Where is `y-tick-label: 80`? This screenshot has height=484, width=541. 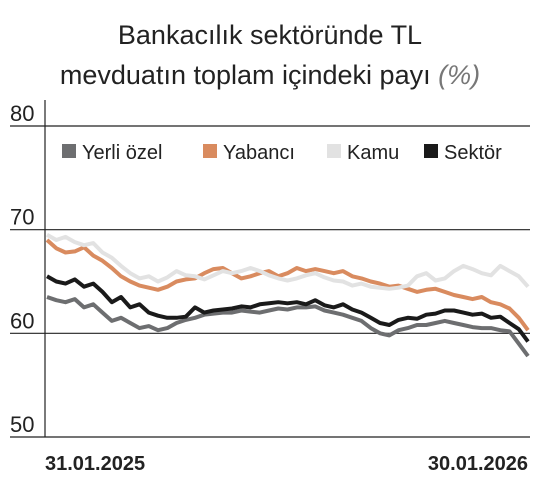
y-tick-label: 80 is located at coordinates (22, 113).